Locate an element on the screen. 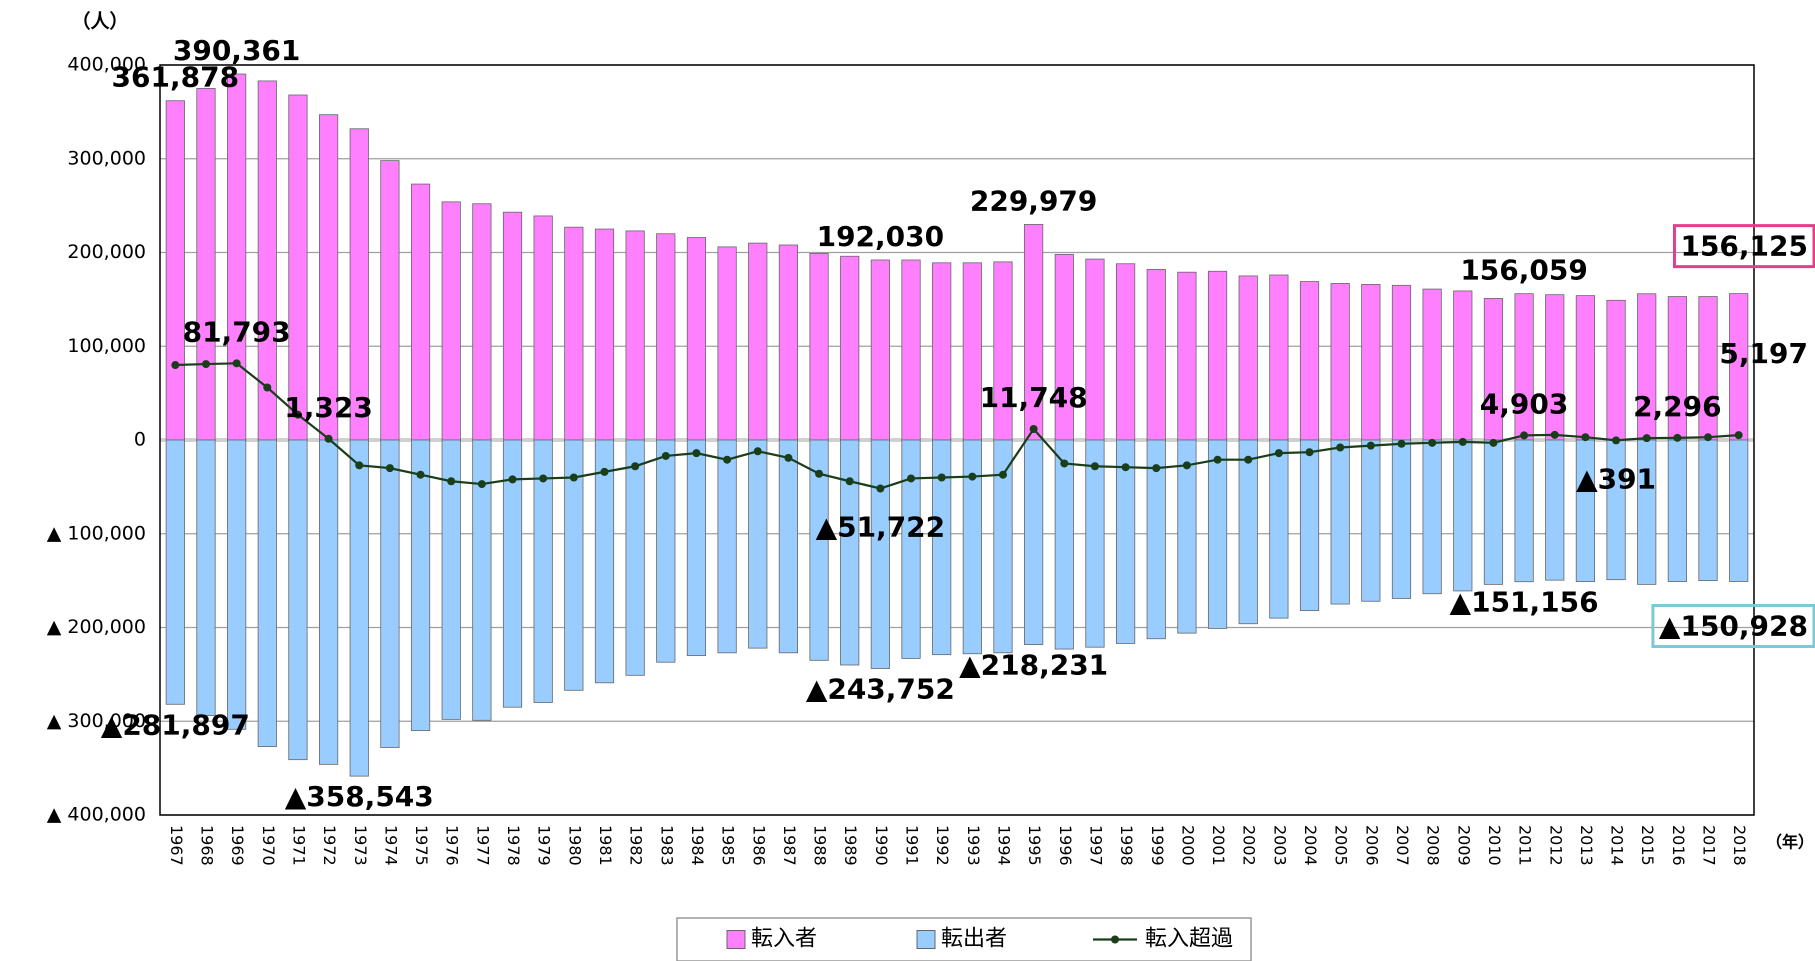  data-label: ▲51,722 is located at coordinates (881, 526).